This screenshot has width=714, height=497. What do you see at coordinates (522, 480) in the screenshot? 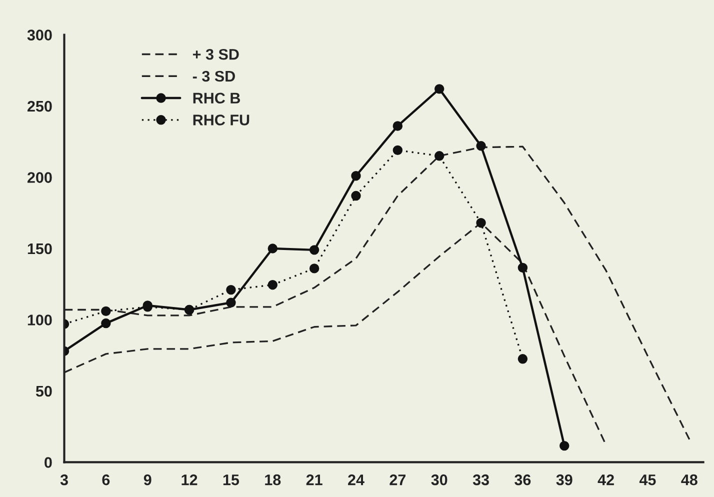
I see `x-tick-label: 36` at bounding box center [522, 480].